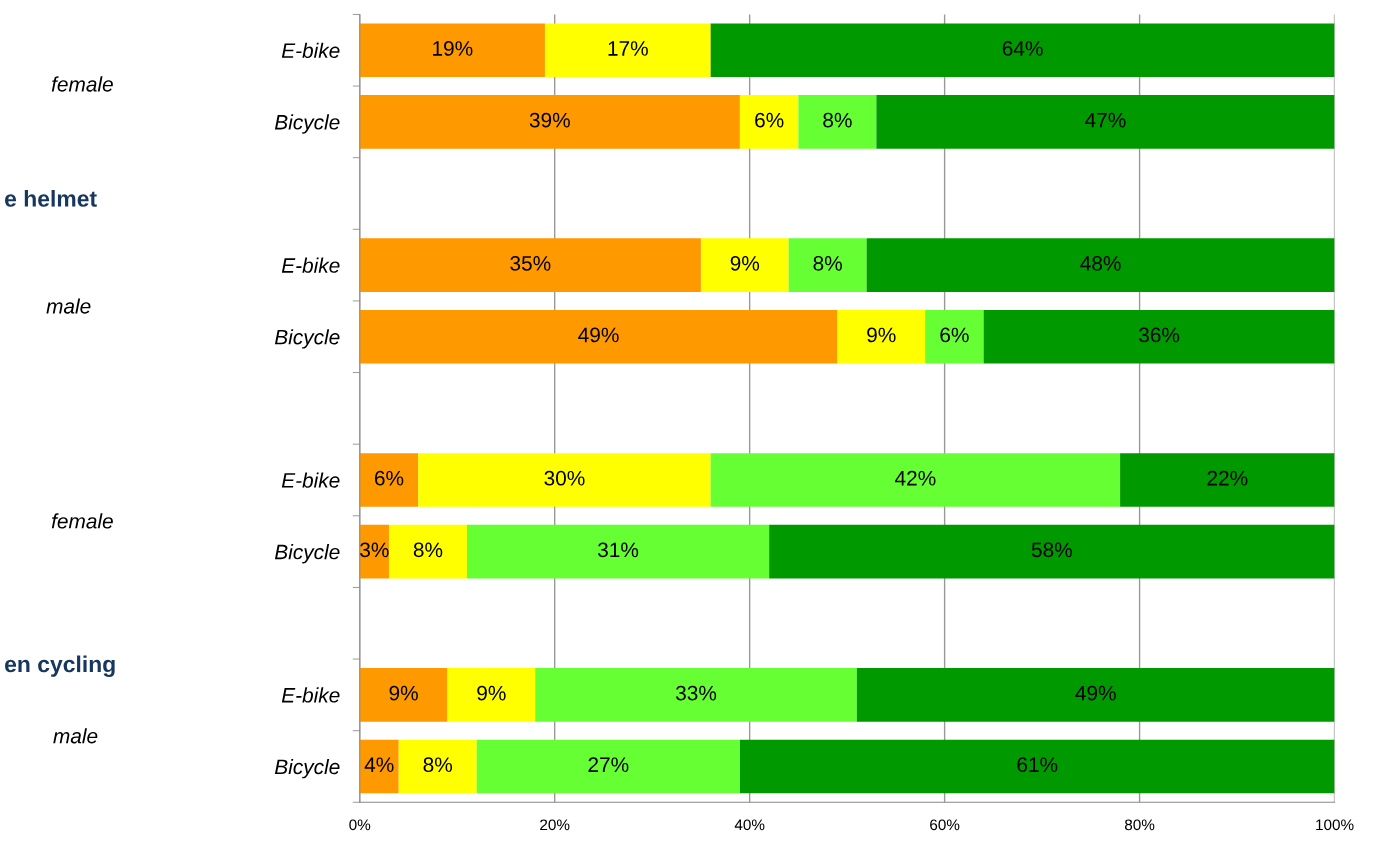 The height and width of the screenshot is (849, 1373). What do you see at coordinates (374, 550) in the screenshot?
I see `data-label: 3%` at bounding box center [374, 550].